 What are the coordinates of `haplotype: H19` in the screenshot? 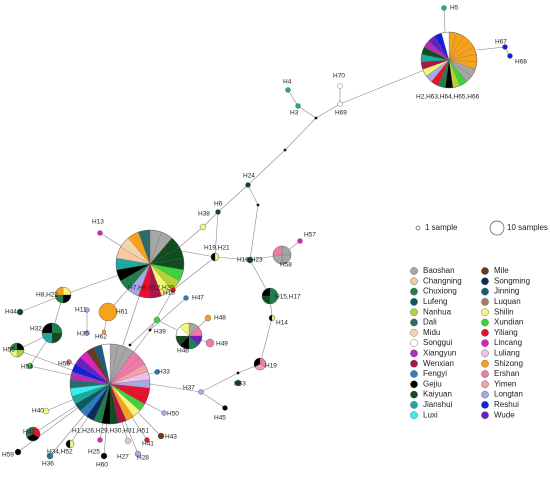 It's located at (265, 364).